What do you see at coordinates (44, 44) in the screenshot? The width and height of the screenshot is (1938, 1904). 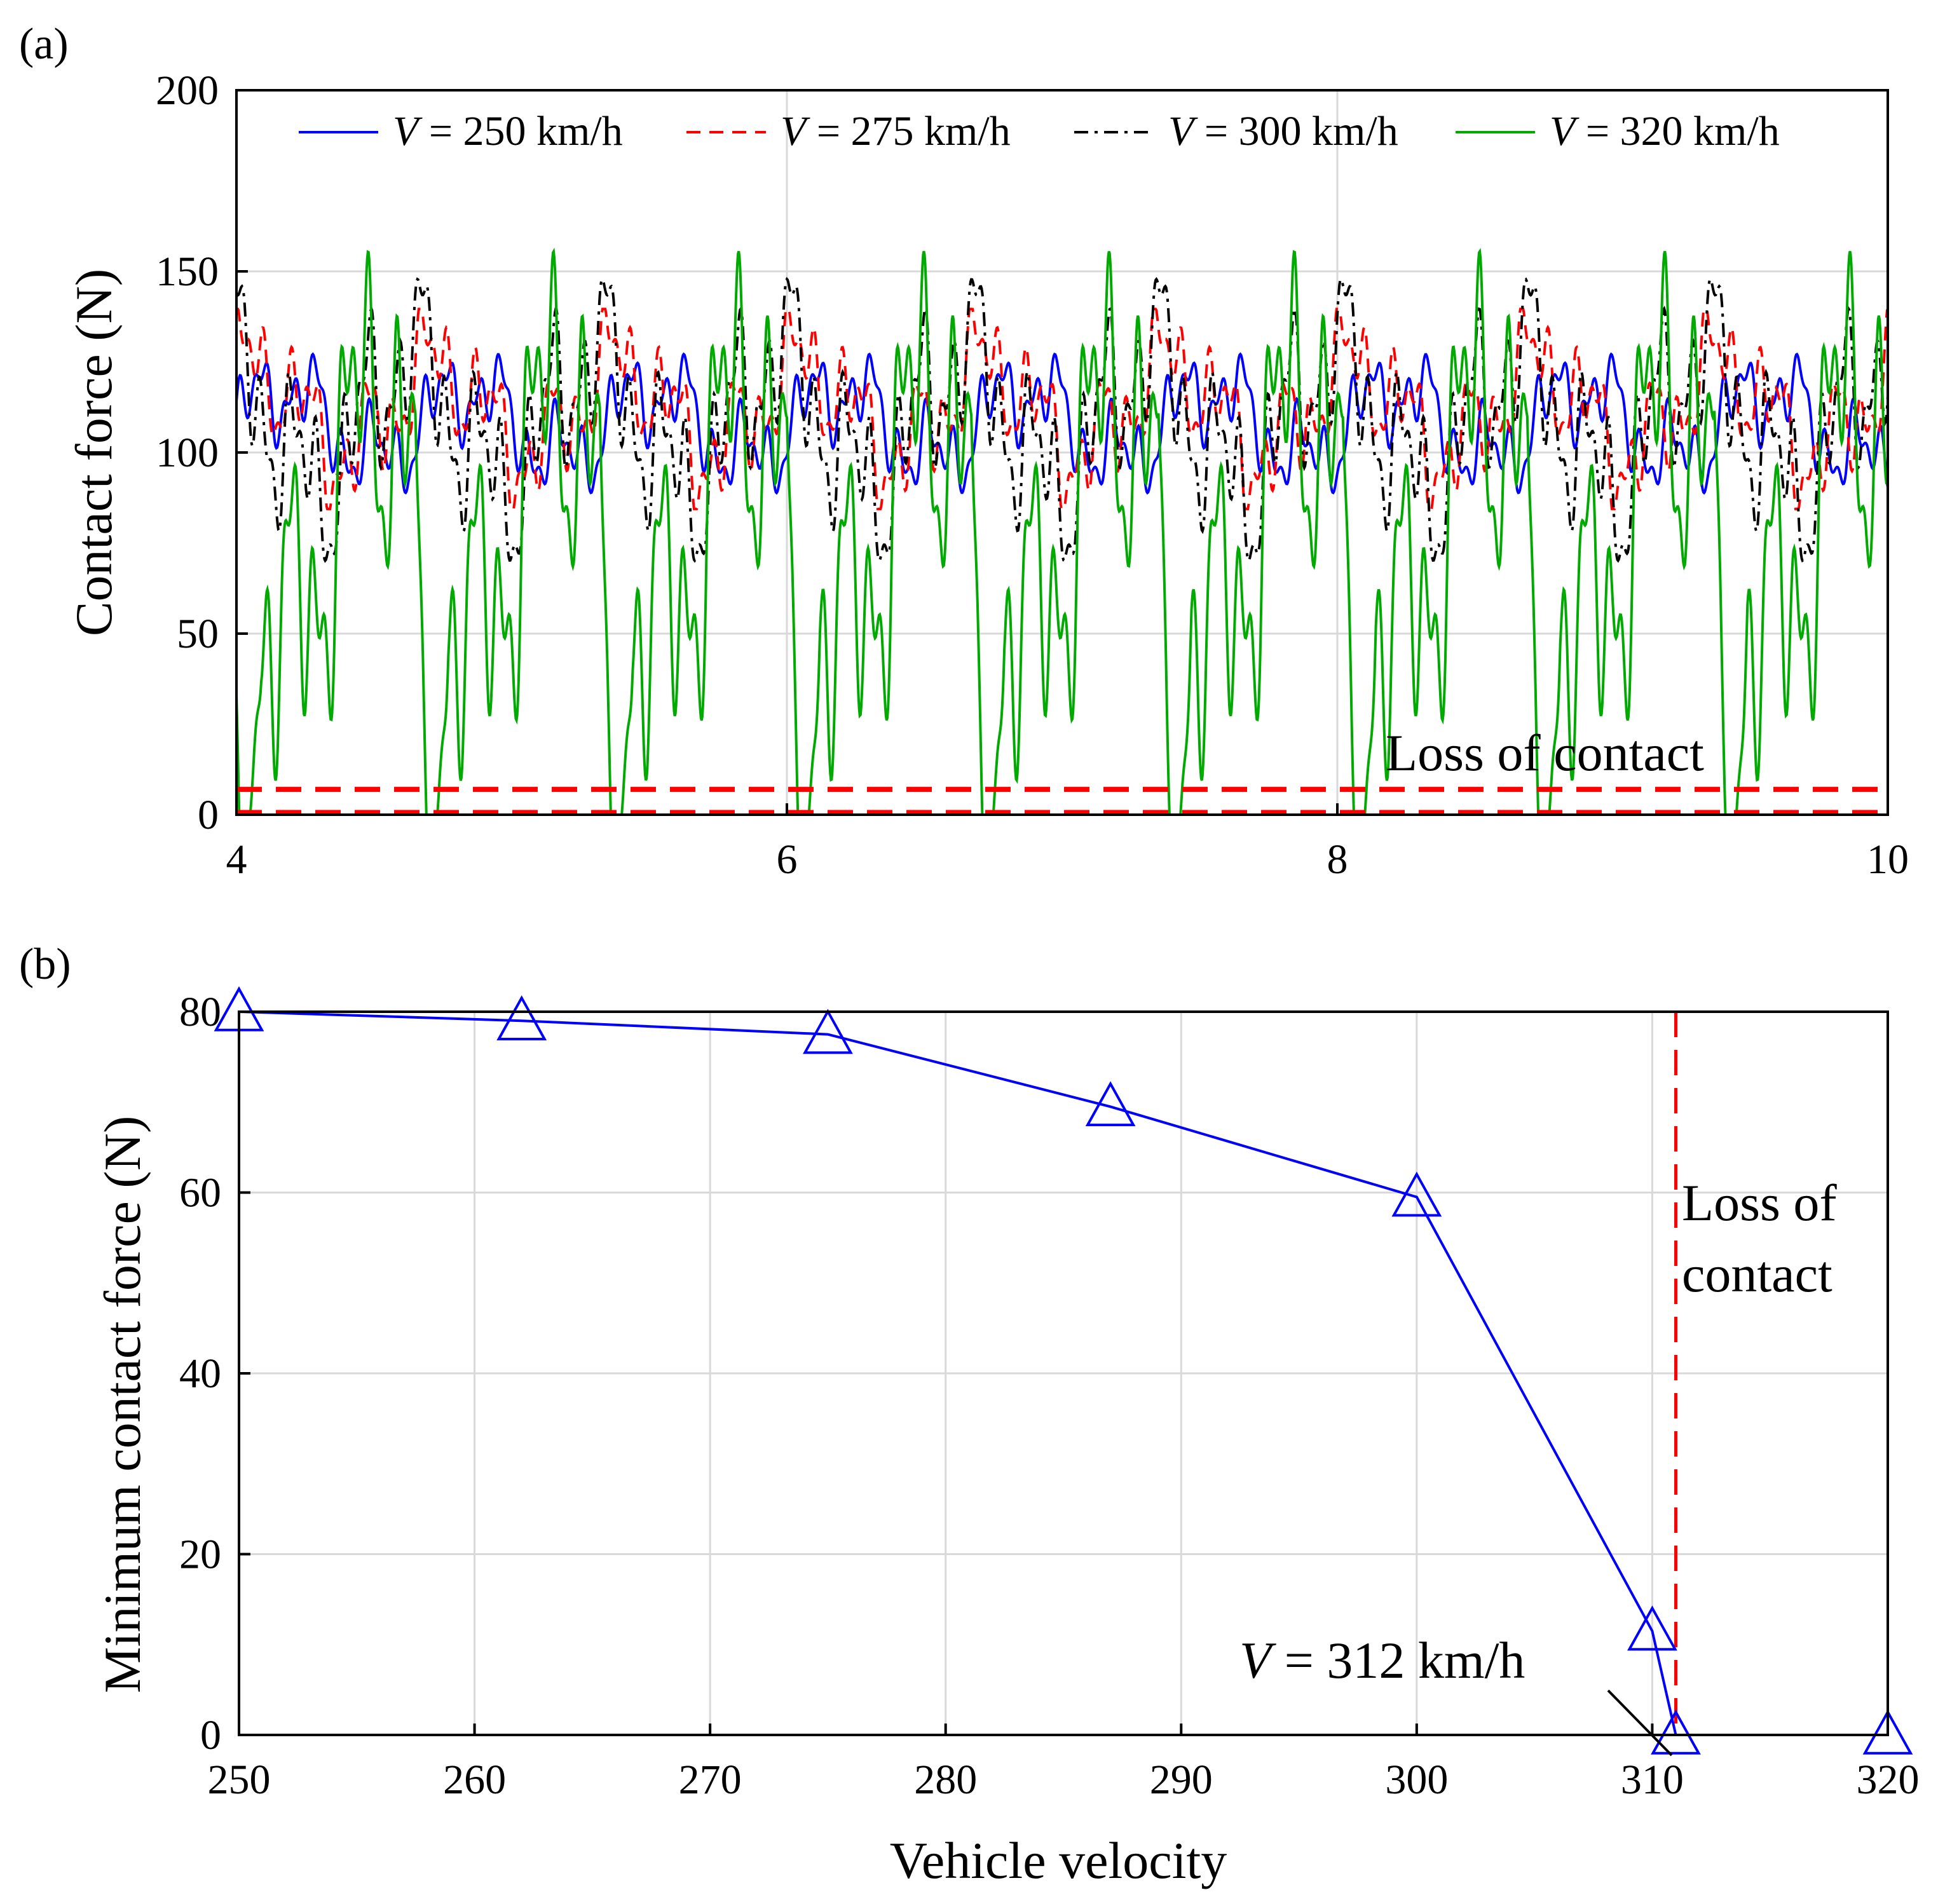 I see `panel-a-label: (a)` at bounding box center [44, 44].